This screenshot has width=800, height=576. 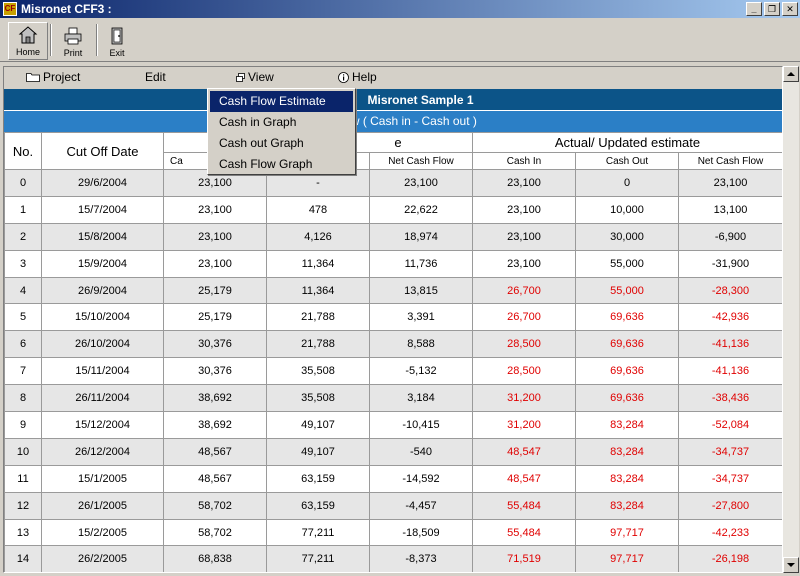 I want to click on menu-project: Project, so click(x=53, y=77).